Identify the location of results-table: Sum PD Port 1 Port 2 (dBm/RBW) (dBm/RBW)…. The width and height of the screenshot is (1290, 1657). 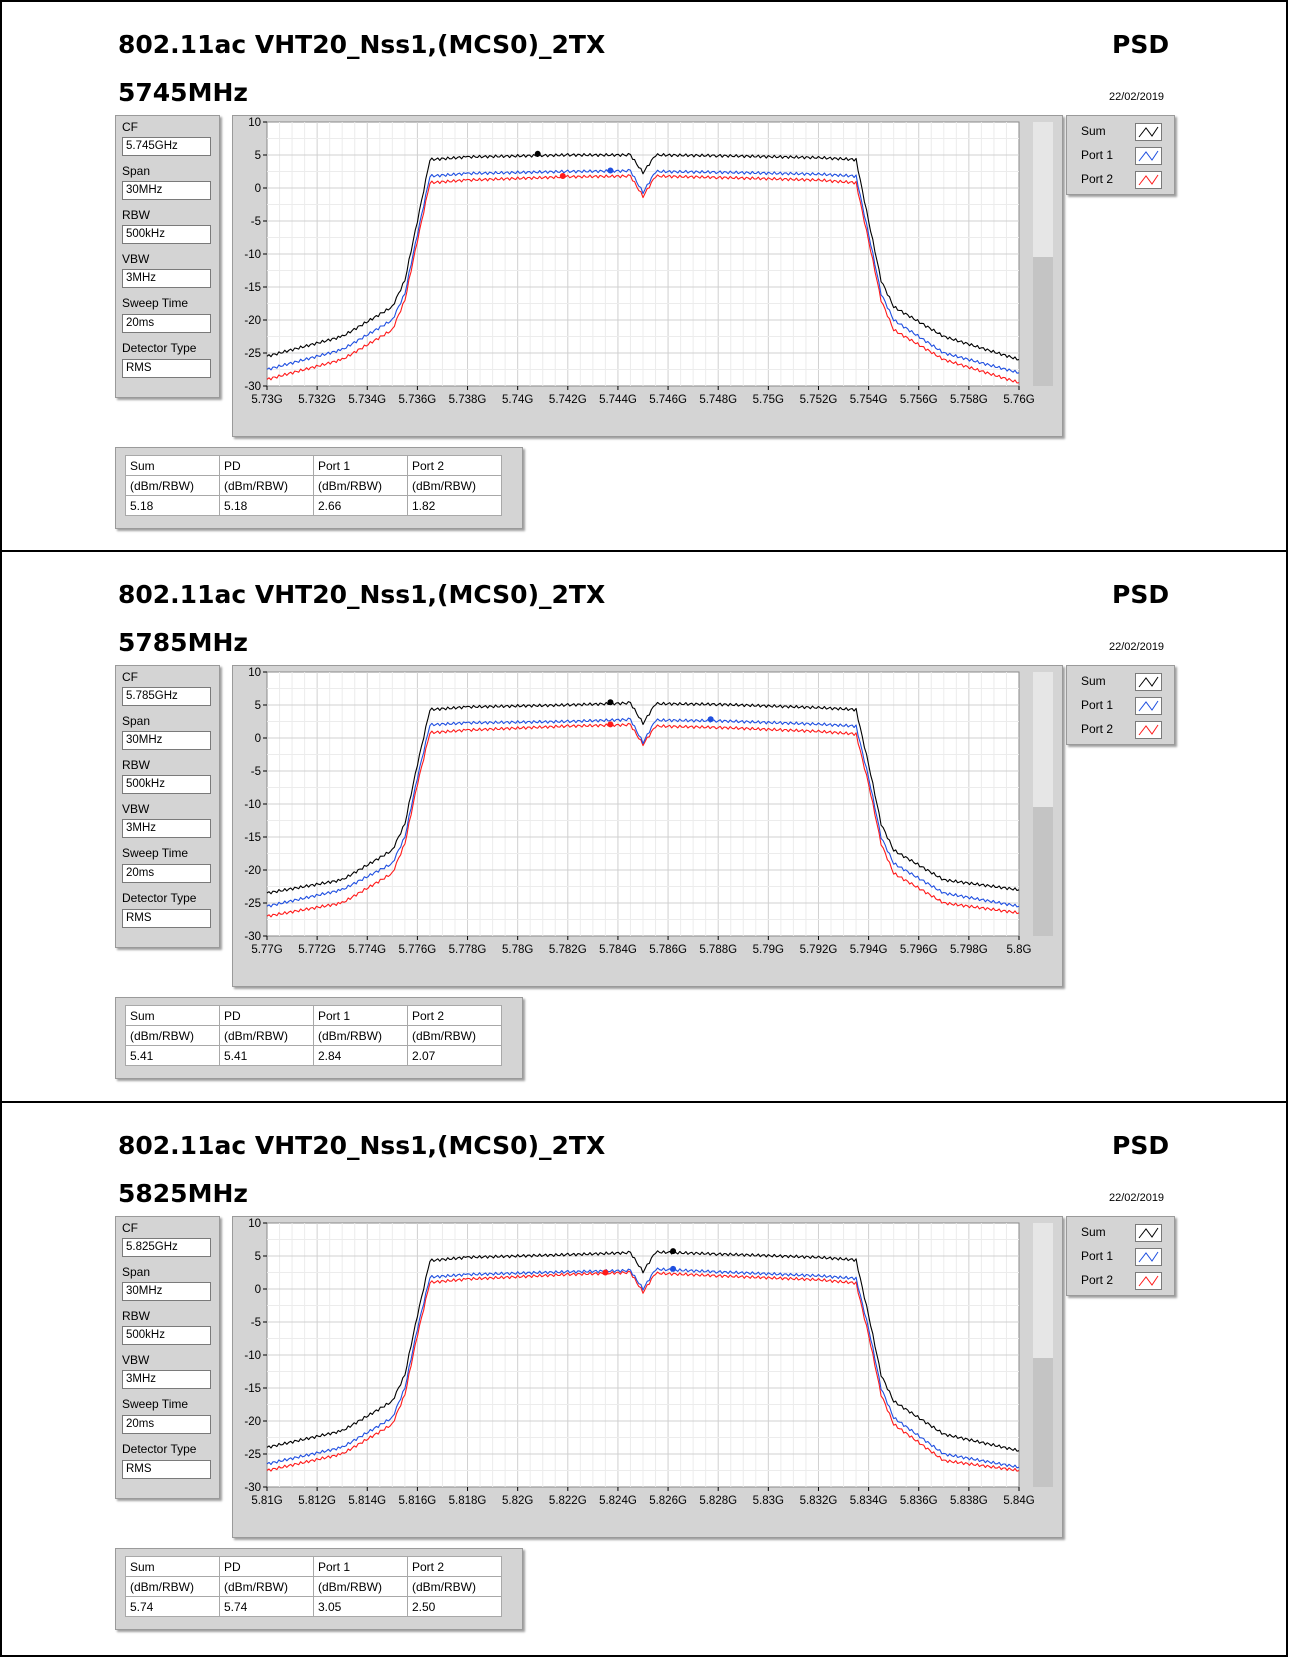
(313, 485).